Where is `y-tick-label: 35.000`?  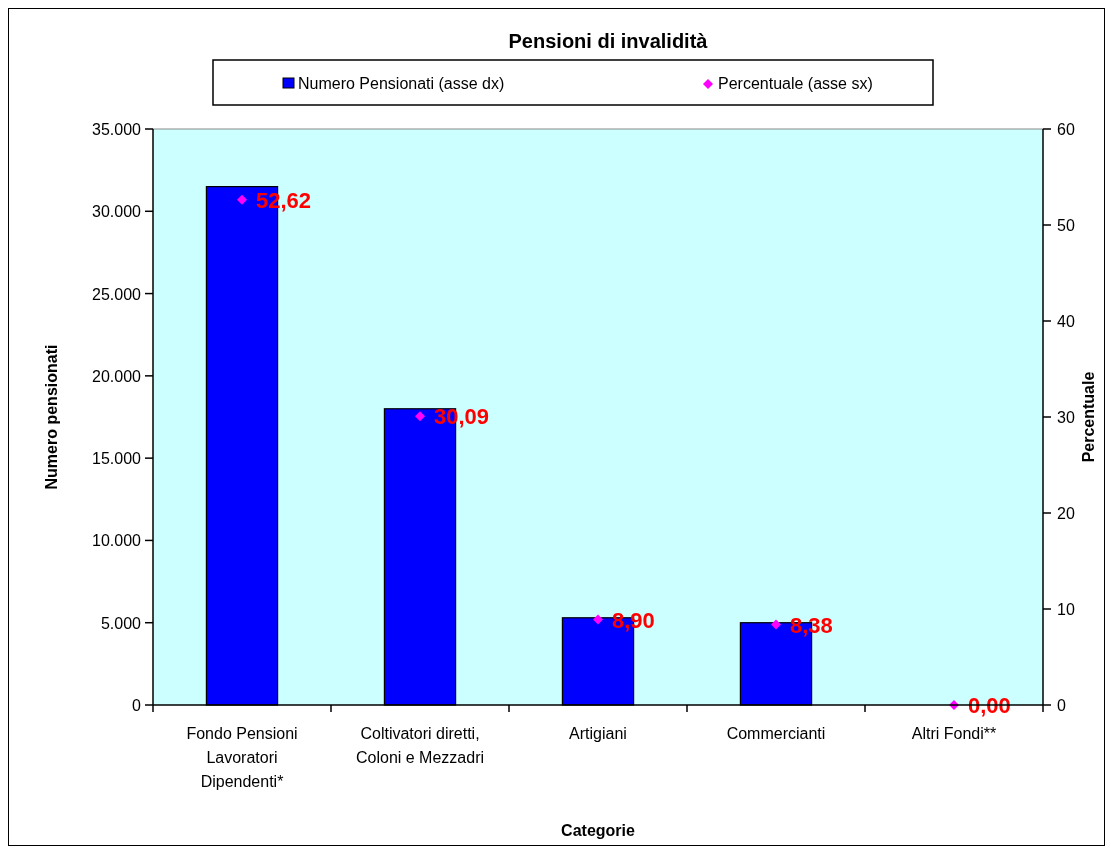
y-tick-label: 35.000 is located at coordinates (117, 129).